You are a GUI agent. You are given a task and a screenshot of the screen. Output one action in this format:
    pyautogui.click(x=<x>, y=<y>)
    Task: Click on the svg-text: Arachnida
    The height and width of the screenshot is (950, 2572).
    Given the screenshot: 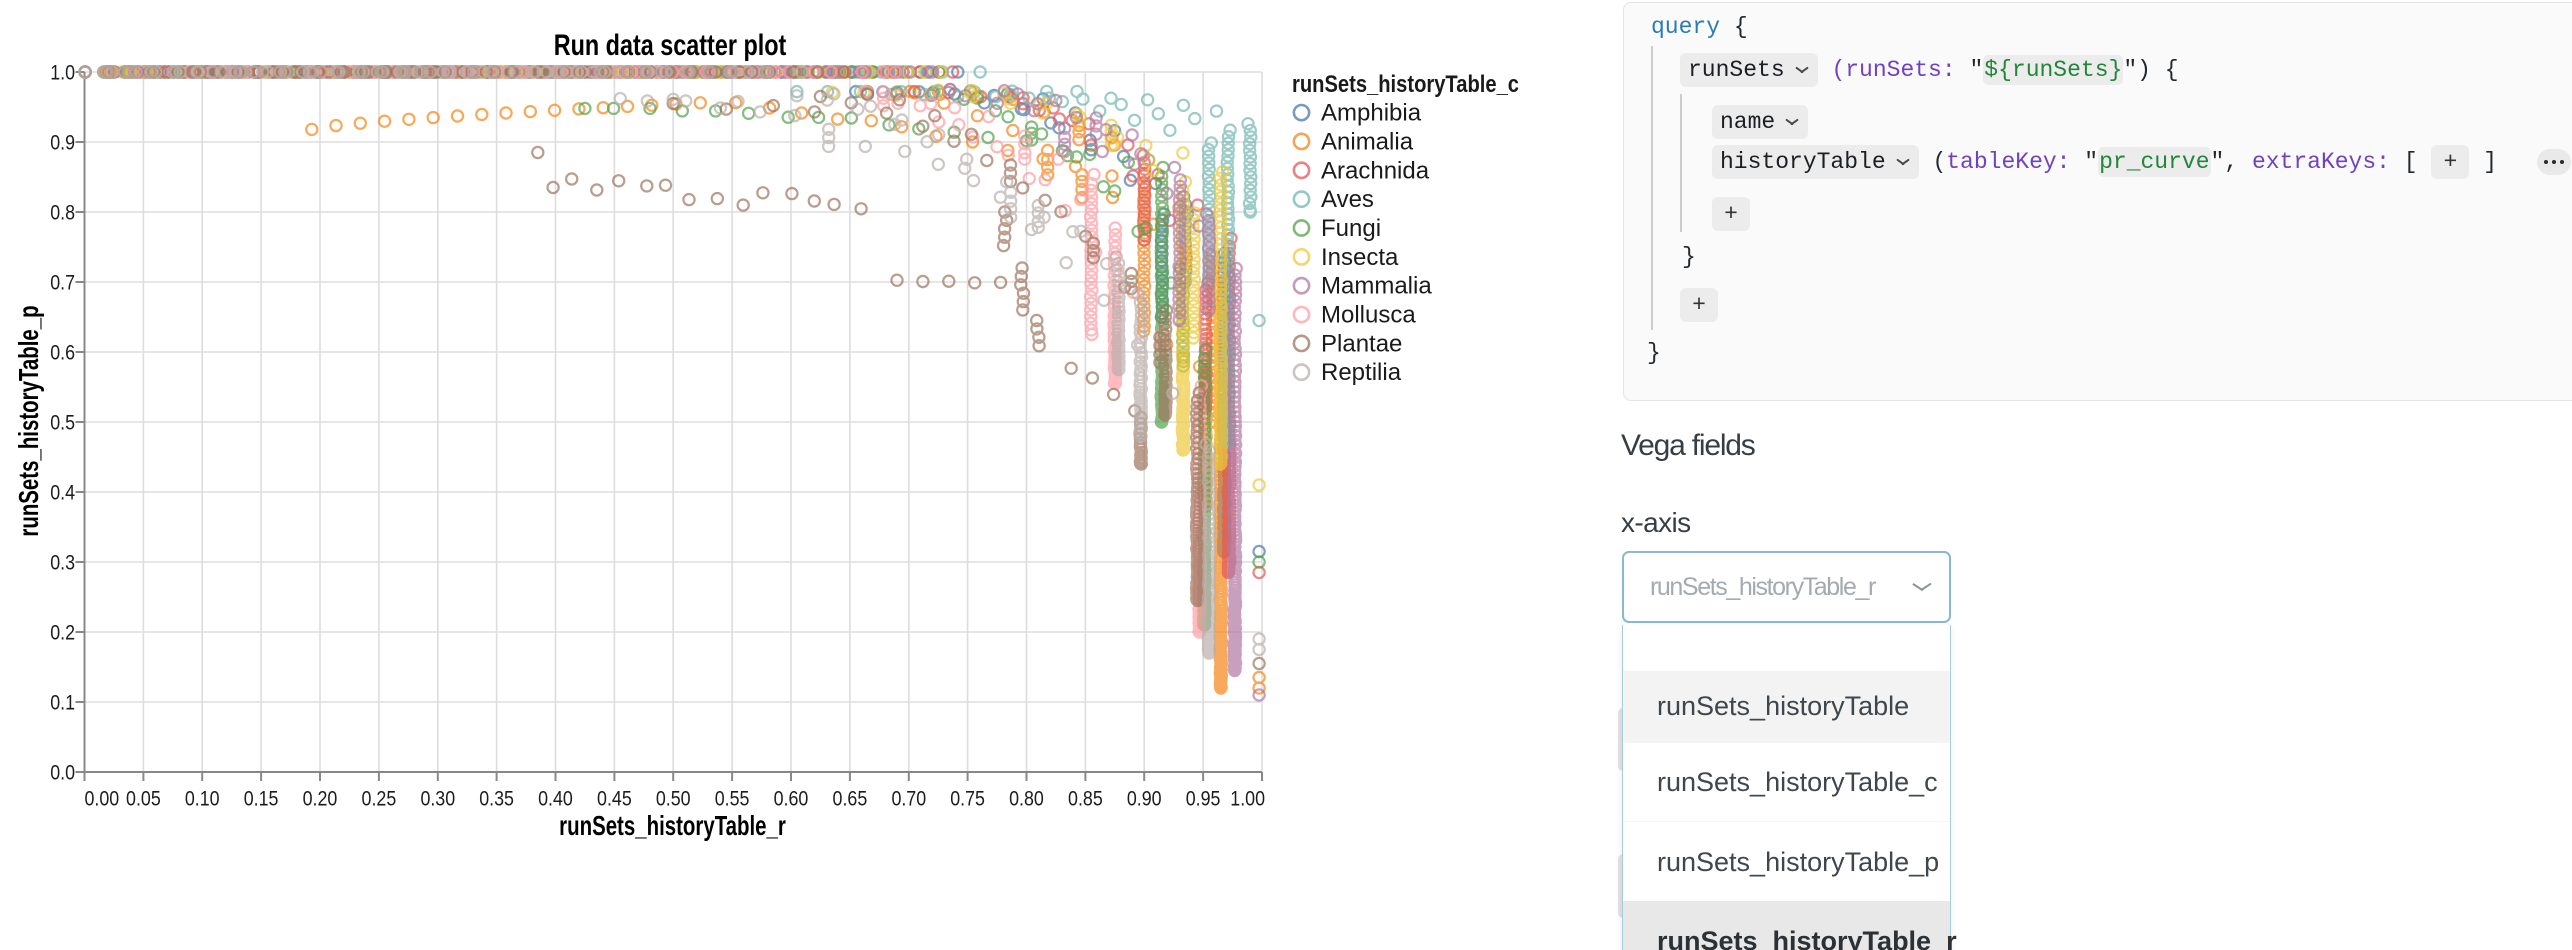 What is the action you would take?
    pyautogui.click(x=1375, y=170)
    